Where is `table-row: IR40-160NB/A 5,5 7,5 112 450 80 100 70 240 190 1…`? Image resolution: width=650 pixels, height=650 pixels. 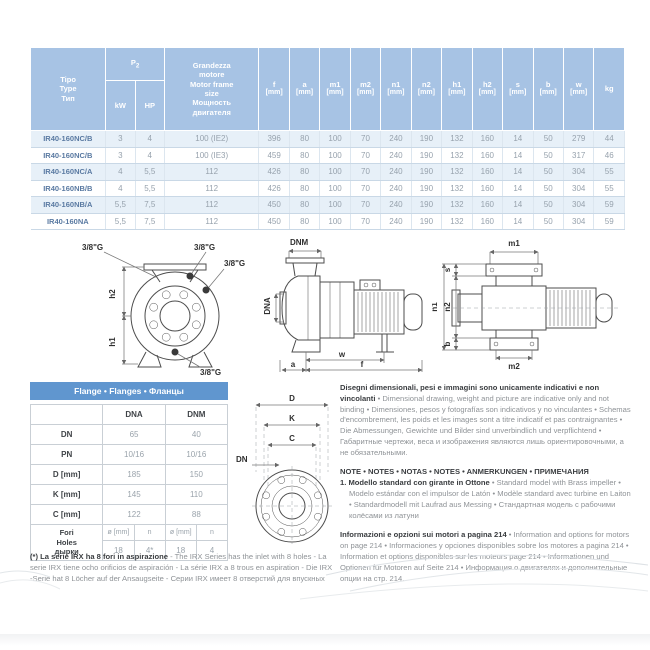
table-row: IR40-160NB/A 5,5 7,5 112 450 80 100 70 240 190 1… is located at coordinates (327, 205).